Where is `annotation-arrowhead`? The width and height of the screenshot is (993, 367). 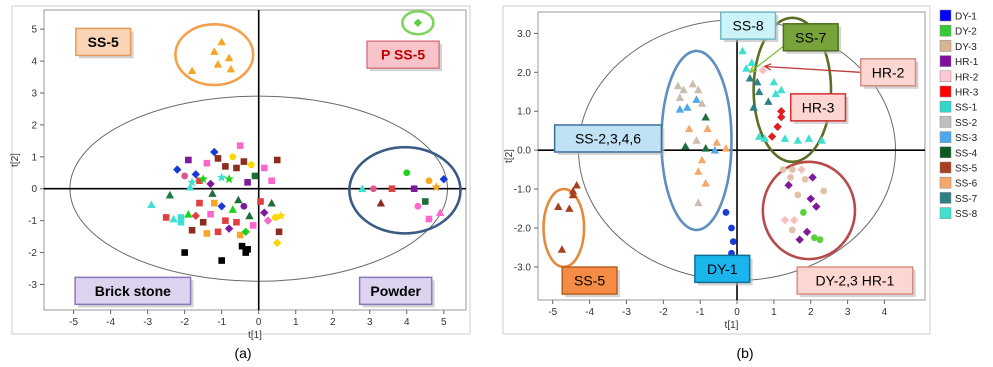 annotation-arrowhead is located at coordinates (752, 69).